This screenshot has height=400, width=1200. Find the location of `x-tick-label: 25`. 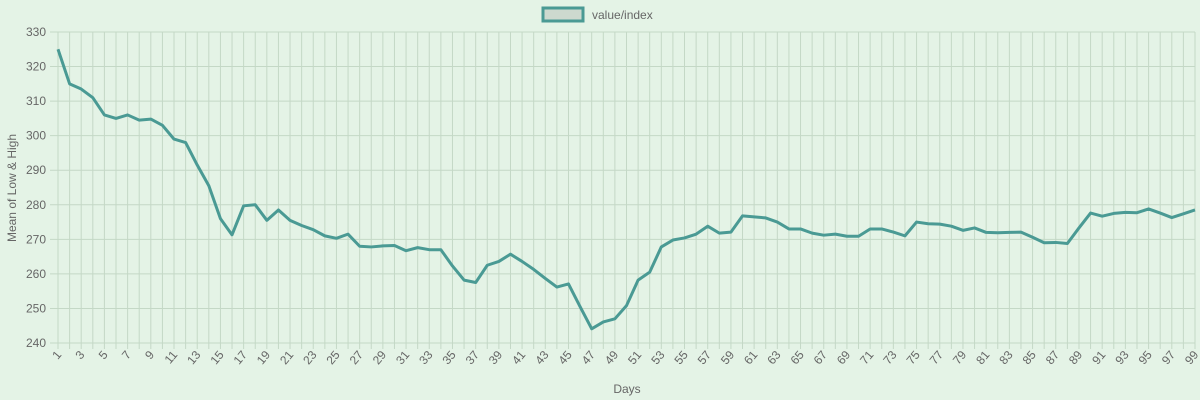

x-tick-label: 25 is located at coordinates (333, 357).